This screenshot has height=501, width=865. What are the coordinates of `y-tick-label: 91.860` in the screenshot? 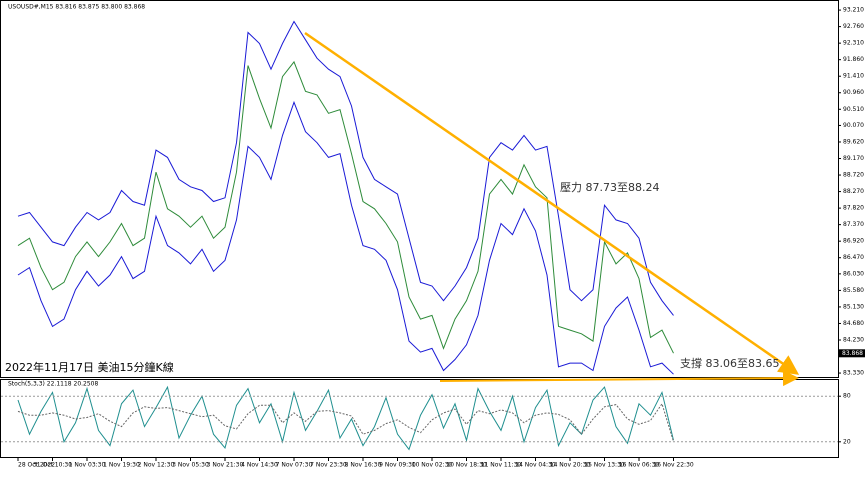 It's located at (853, 59).